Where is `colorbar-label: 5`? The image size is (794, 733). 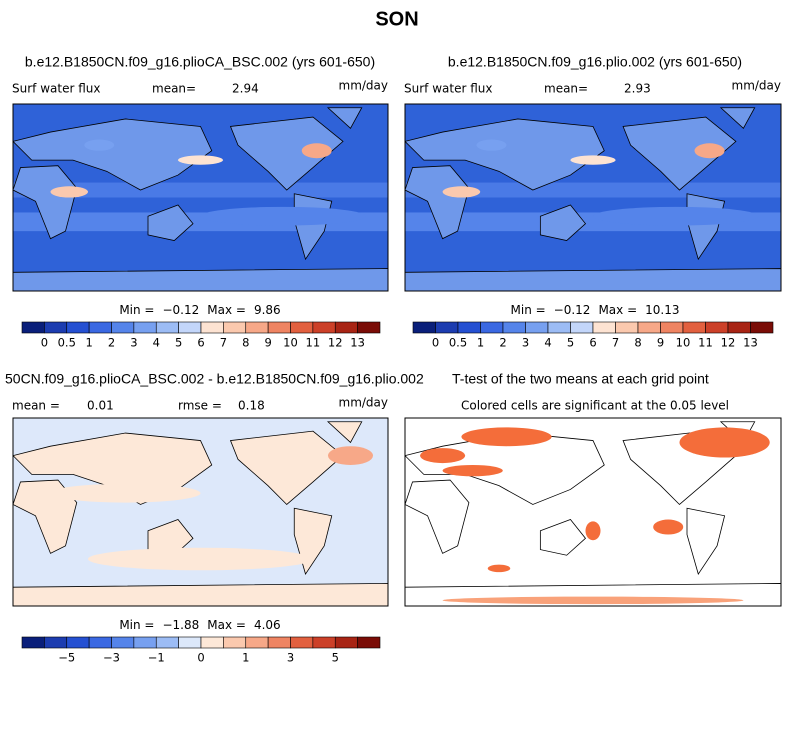 colorbar-label: 5 is located at coordinates (178, 343).